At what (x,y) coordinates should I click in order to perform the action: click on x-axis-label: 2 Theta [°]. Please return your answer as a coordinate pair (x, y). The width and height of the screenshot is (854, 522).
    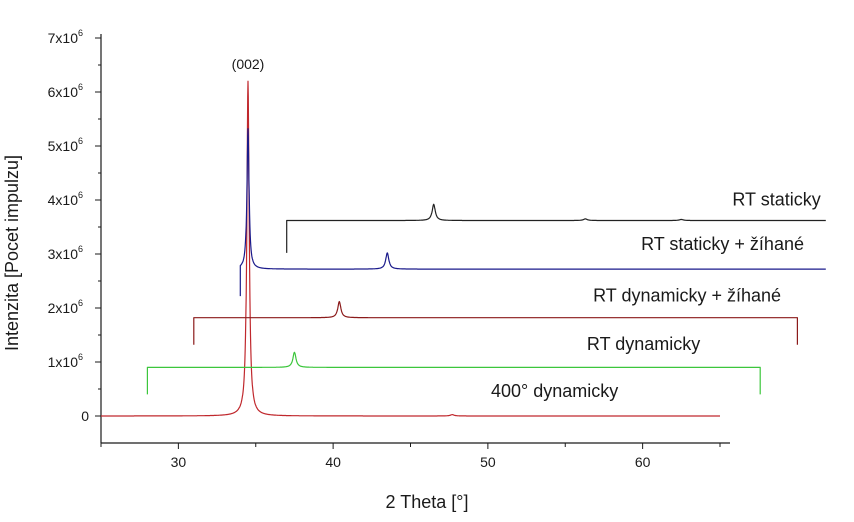
    Looking at the image, I should click on (427, 502).